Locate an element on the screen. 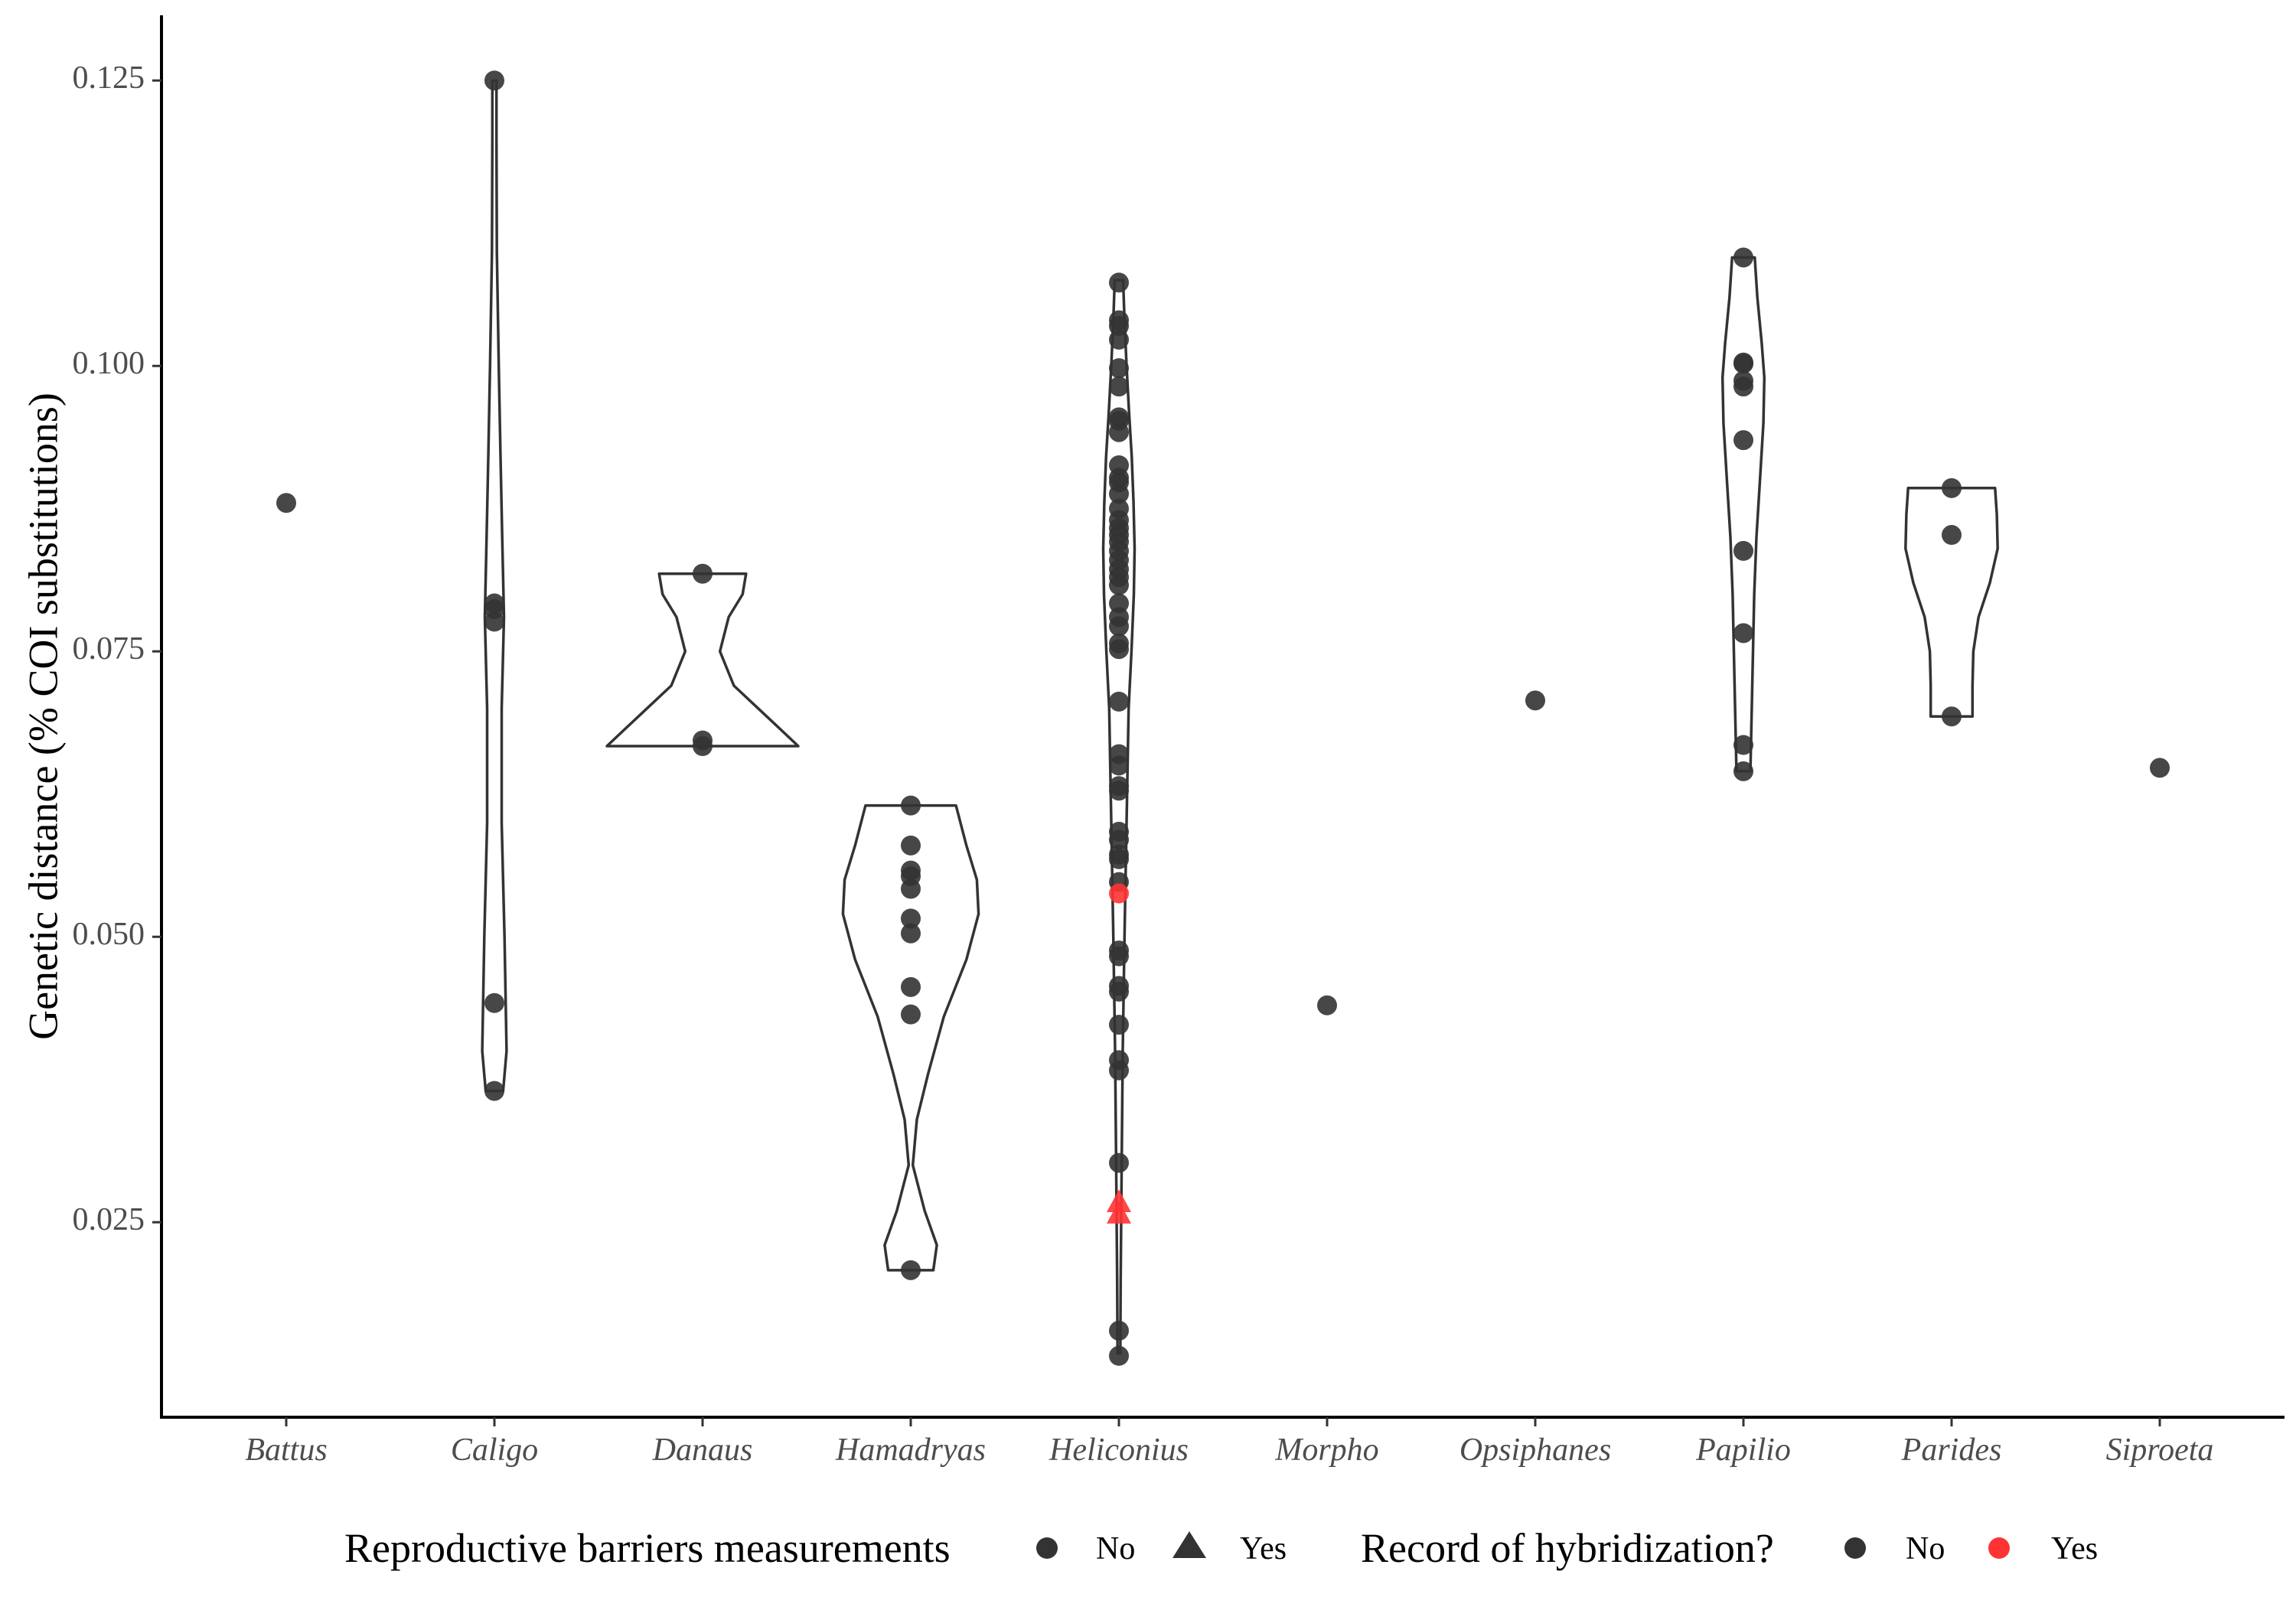  x-tick-label-hamadryas: Hamadryas is located at coordinates (910, 1450).